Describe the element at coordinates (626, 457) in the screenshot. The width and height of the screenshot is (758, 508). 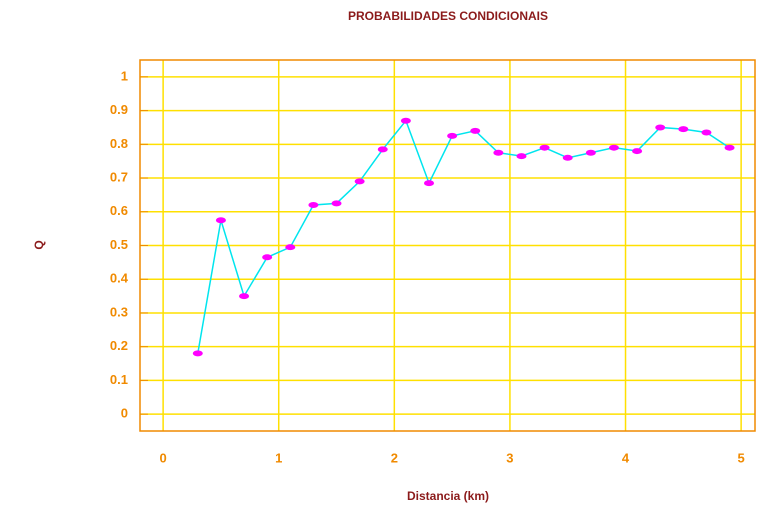
I see `x-tick-label: 4` at that location.